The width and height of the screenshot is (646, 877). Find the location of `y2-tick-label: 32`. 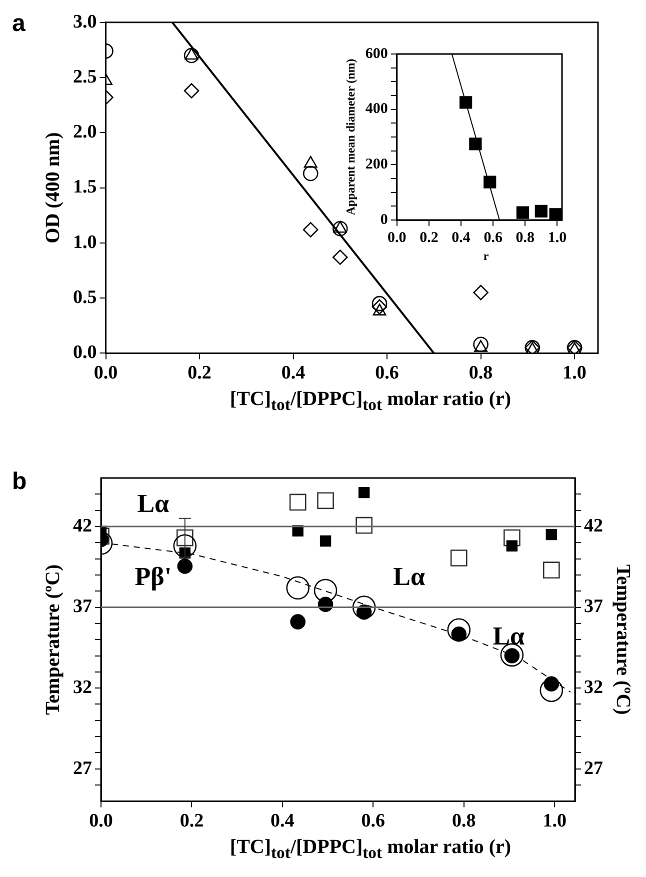

y2-tick-label: 32 is located at coordinates (593, 687).